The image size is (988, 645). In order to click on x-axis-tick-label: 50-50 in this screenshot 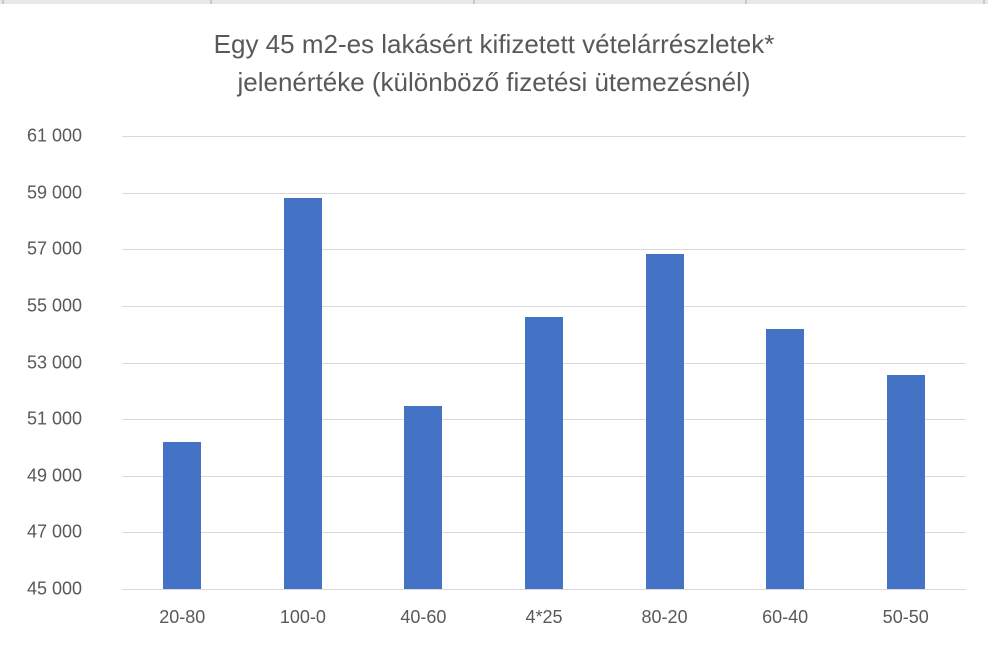, I will do `click(905, 617)`.